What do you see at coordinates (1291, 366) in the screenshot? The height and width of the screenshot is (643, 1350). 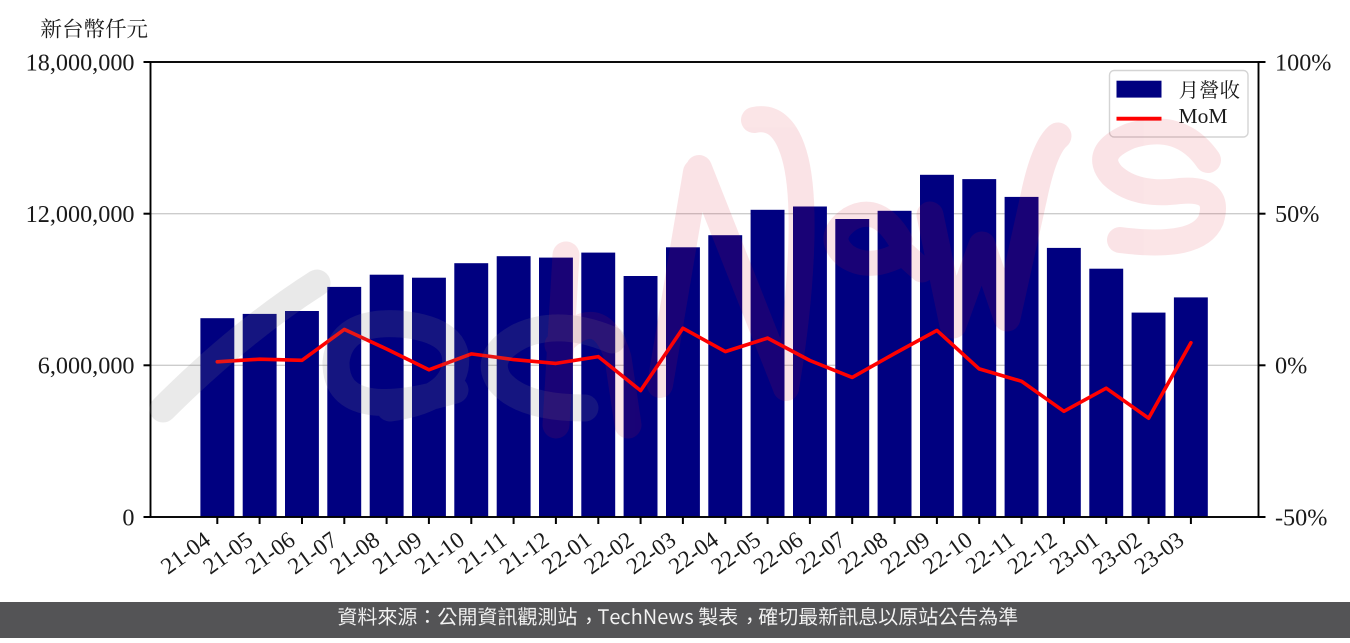 I see `svg-text: 0%` at bounding box center [1291, 366].